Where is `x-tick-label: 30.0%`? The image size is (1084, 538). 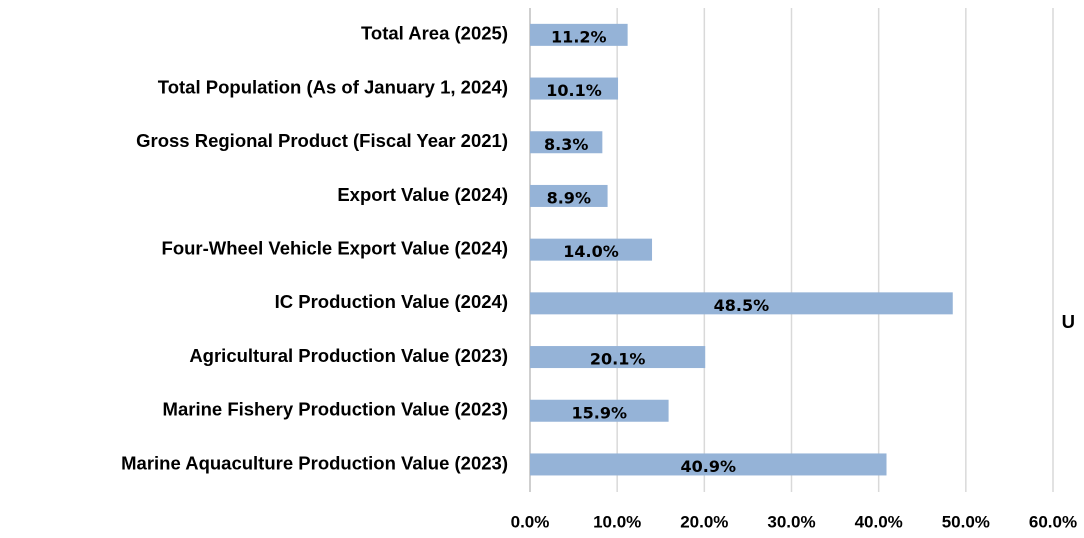 x-tick-label: 30.0% is located at coordinates (791, 521).